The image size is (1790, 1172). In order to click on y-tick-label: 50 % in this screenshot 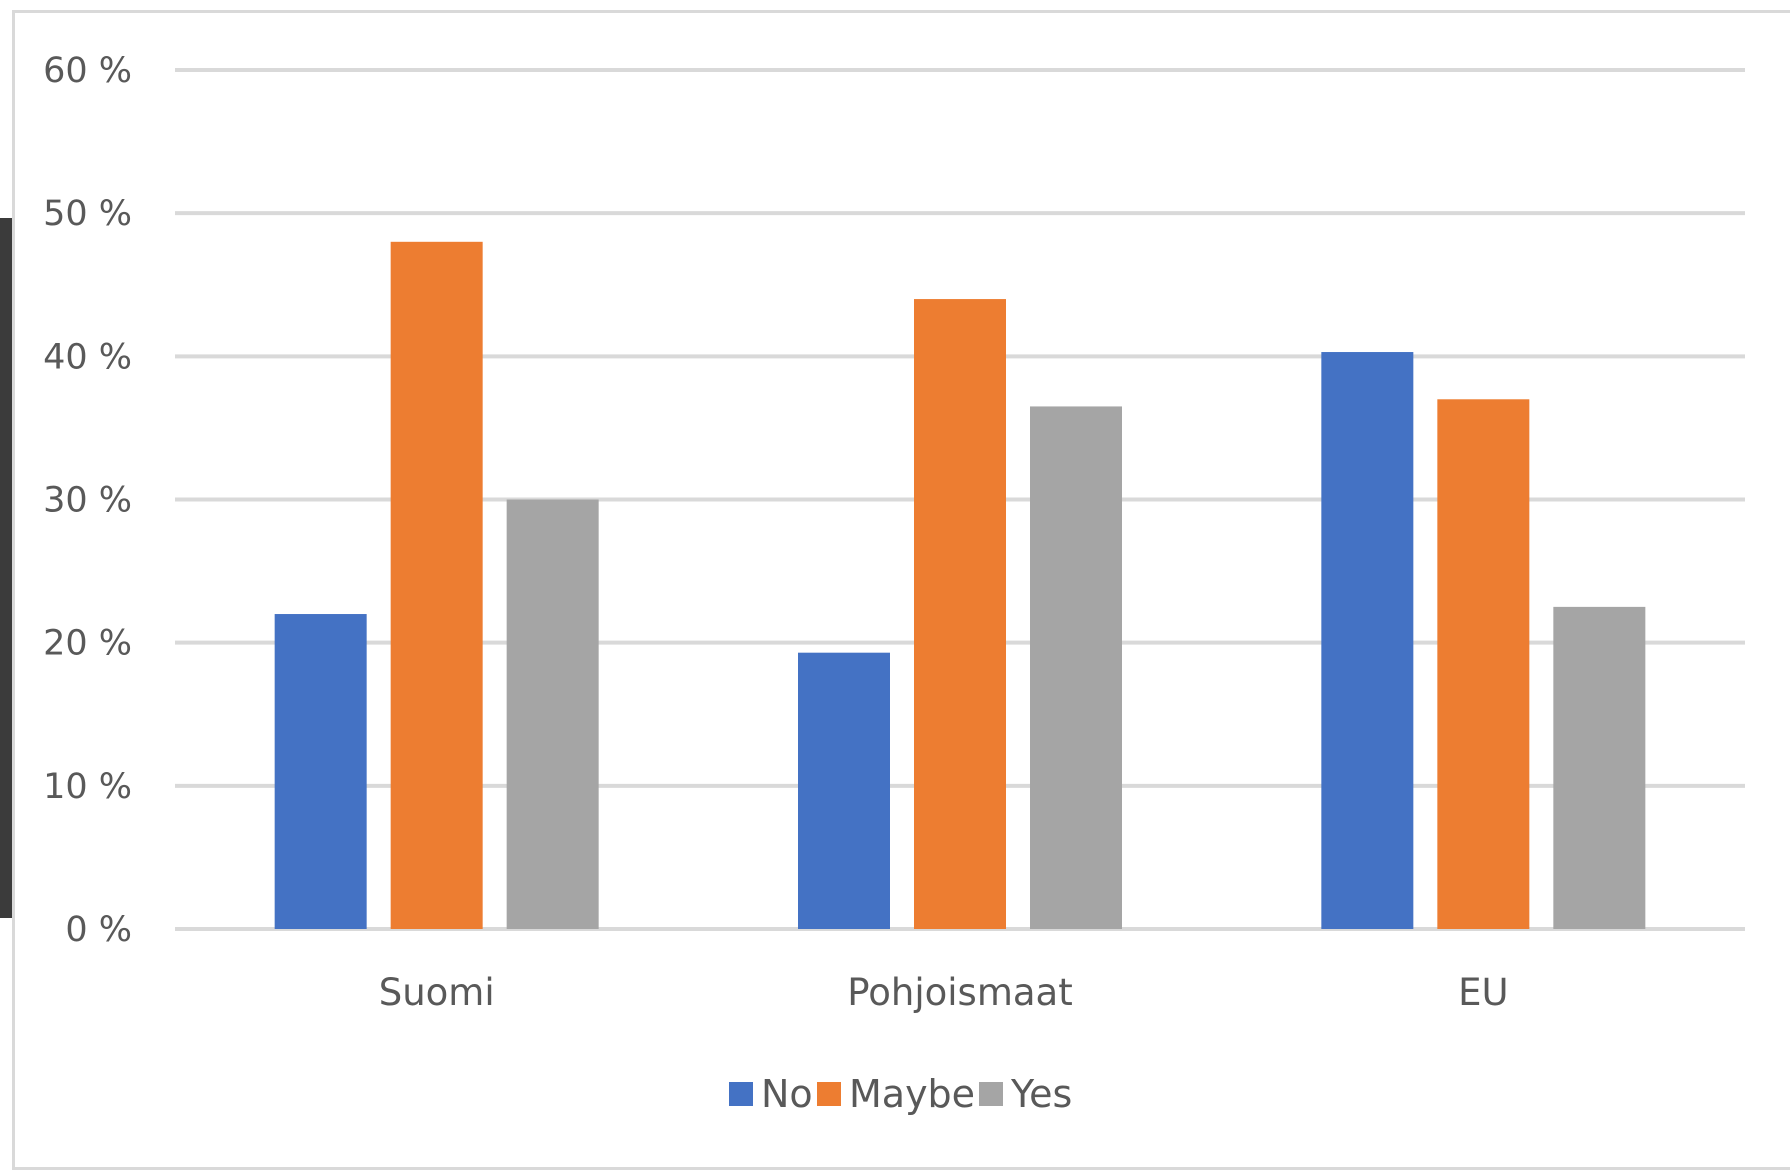, I will do `click(87, 214)`.